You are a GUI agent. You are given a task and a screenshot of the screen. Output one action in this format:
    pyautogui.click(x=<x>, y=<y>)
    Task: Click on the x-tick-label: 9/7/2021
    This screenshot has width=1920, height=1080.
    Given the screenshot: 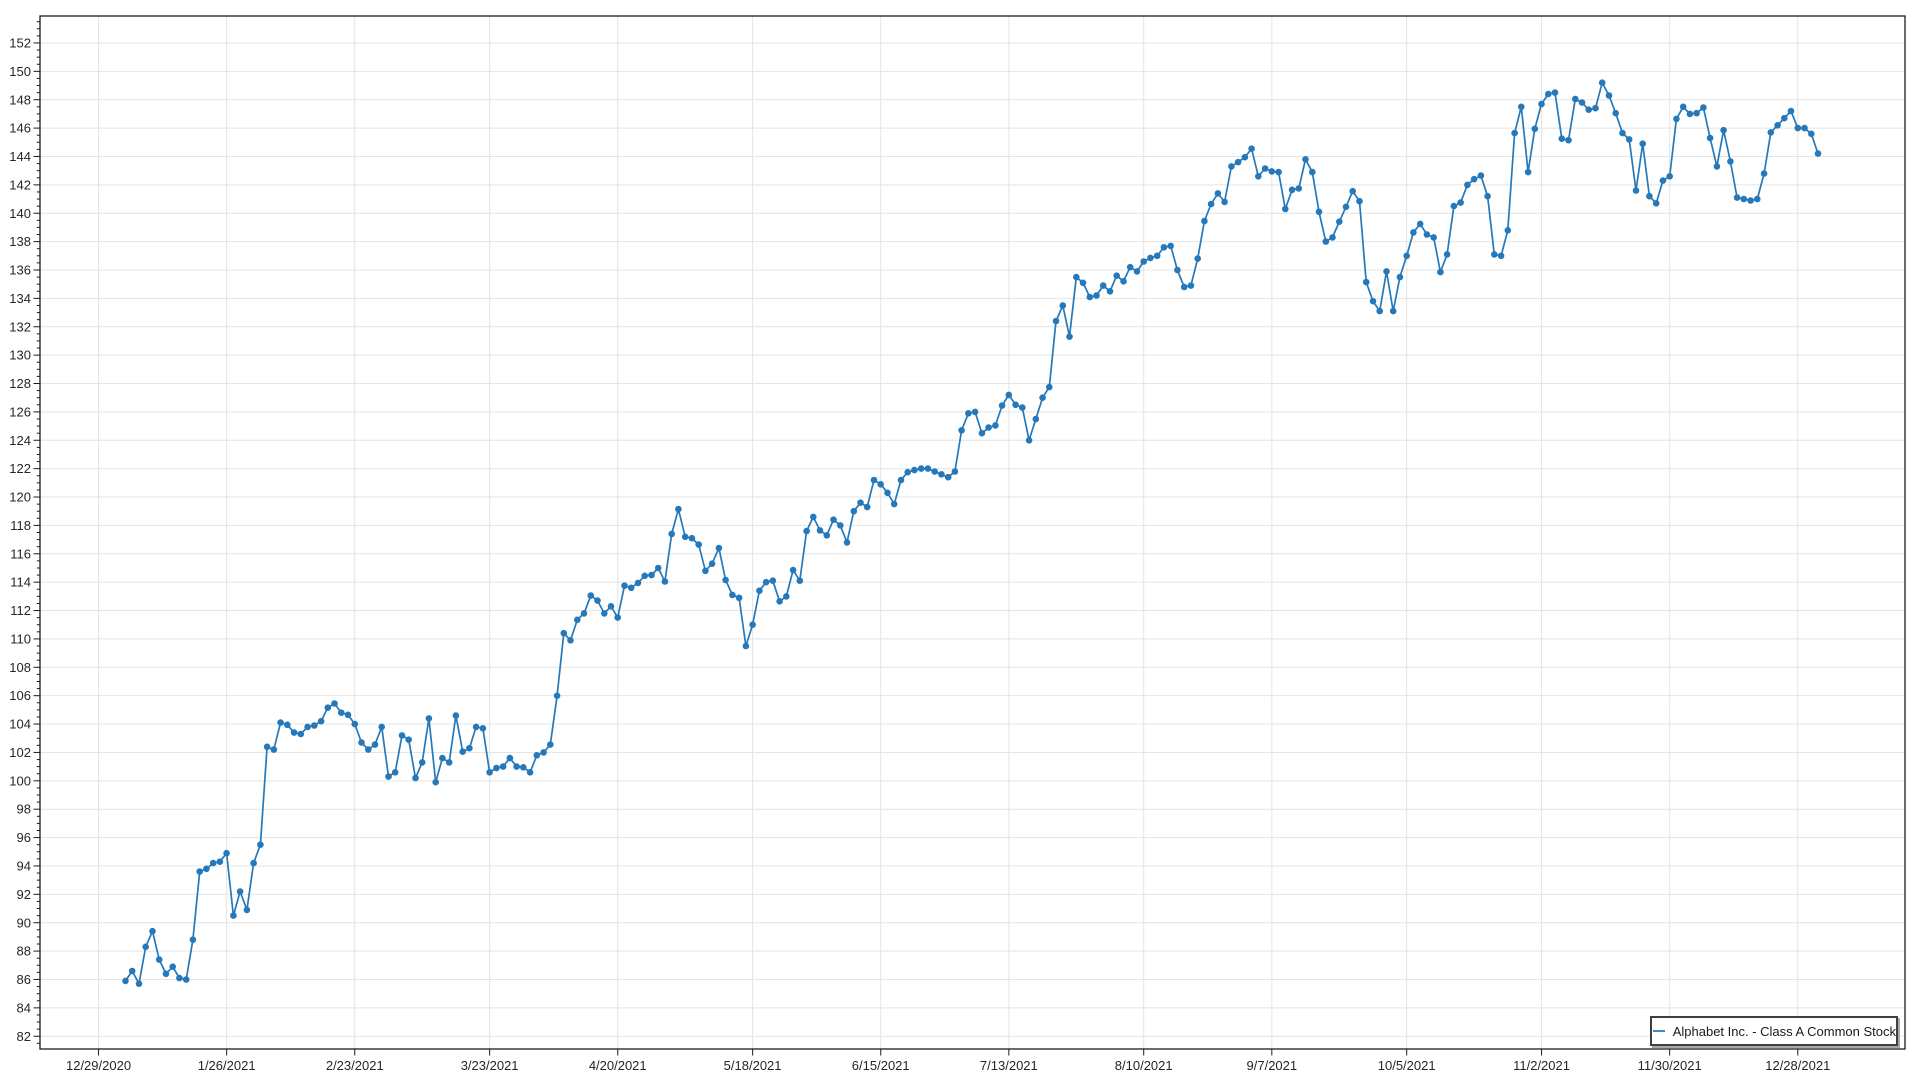 What is the action you would take?
    pyautogui.click(x=1272, y=1065)
    